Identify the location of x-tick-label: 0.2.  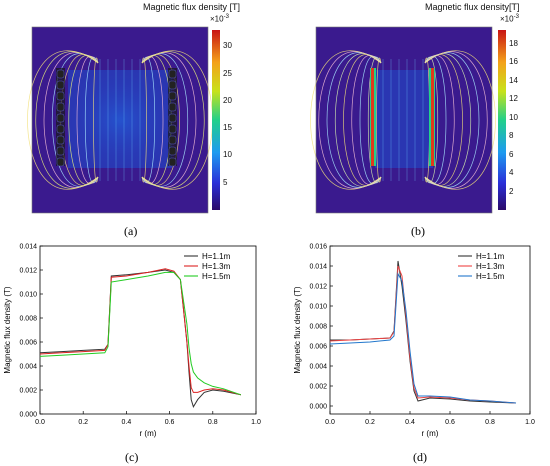
(370, 422).